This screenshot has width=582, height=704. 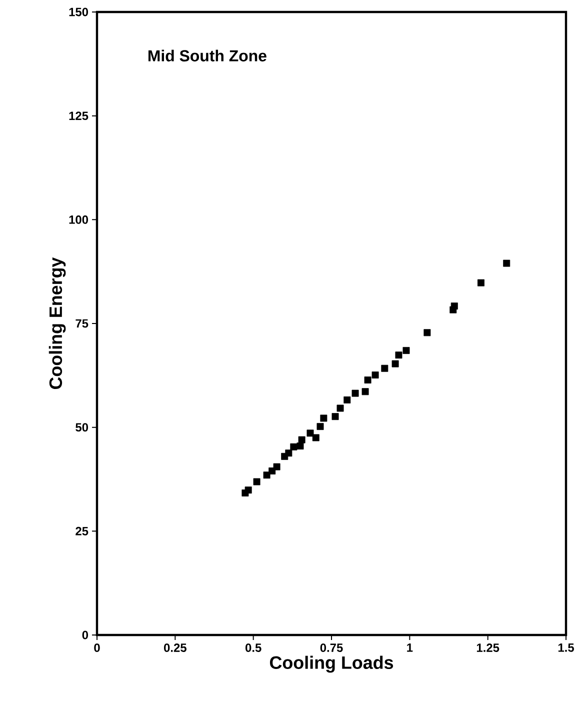 What do you see at coordinates (85, 635) in the screenshot?
I see `y-tick-label: 0` at bounding box center [85, 635].